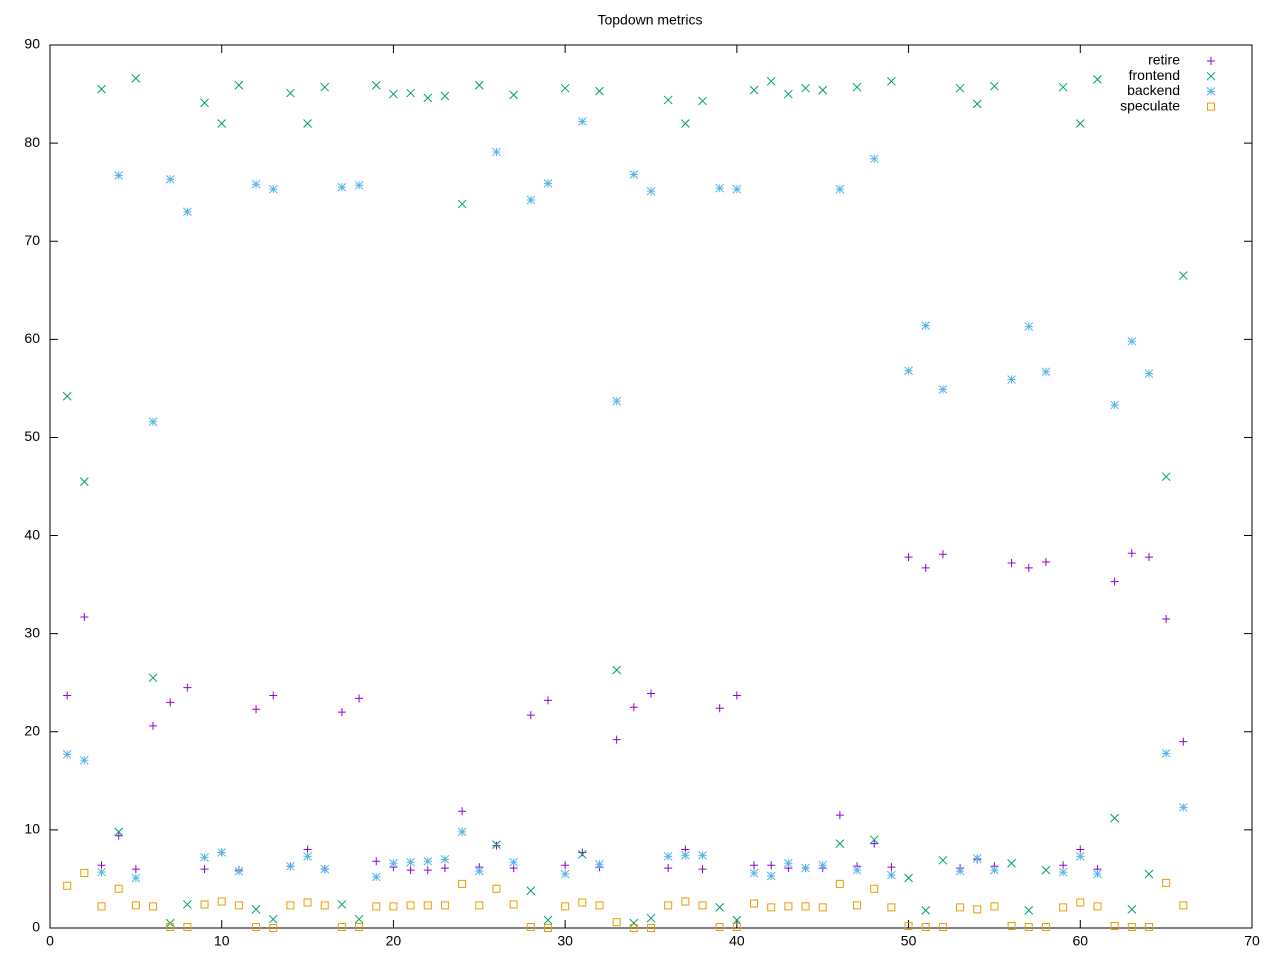 This screenshot has width=1280, height=960. Describe the element at coordinates (32, 632) in the screenshot. I see `y-tick-label: 30` at that location.